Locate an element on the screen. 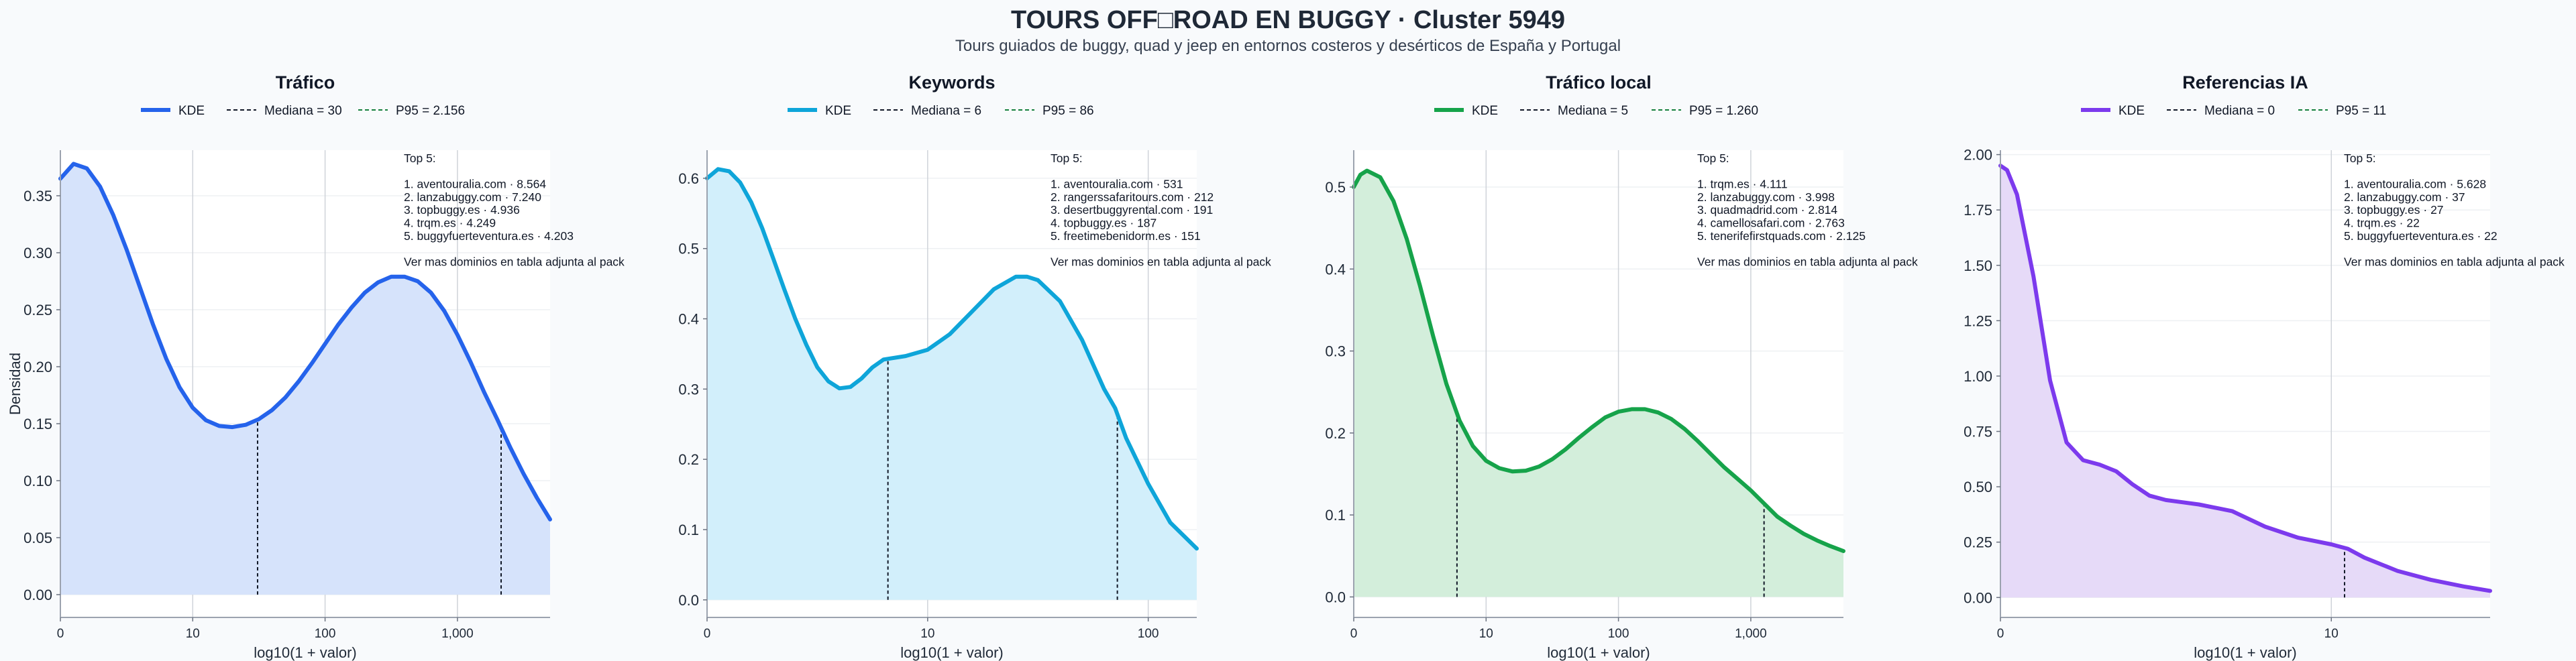  legend-median-label: Mediana = 5 is located at coordinates (1593, 111).